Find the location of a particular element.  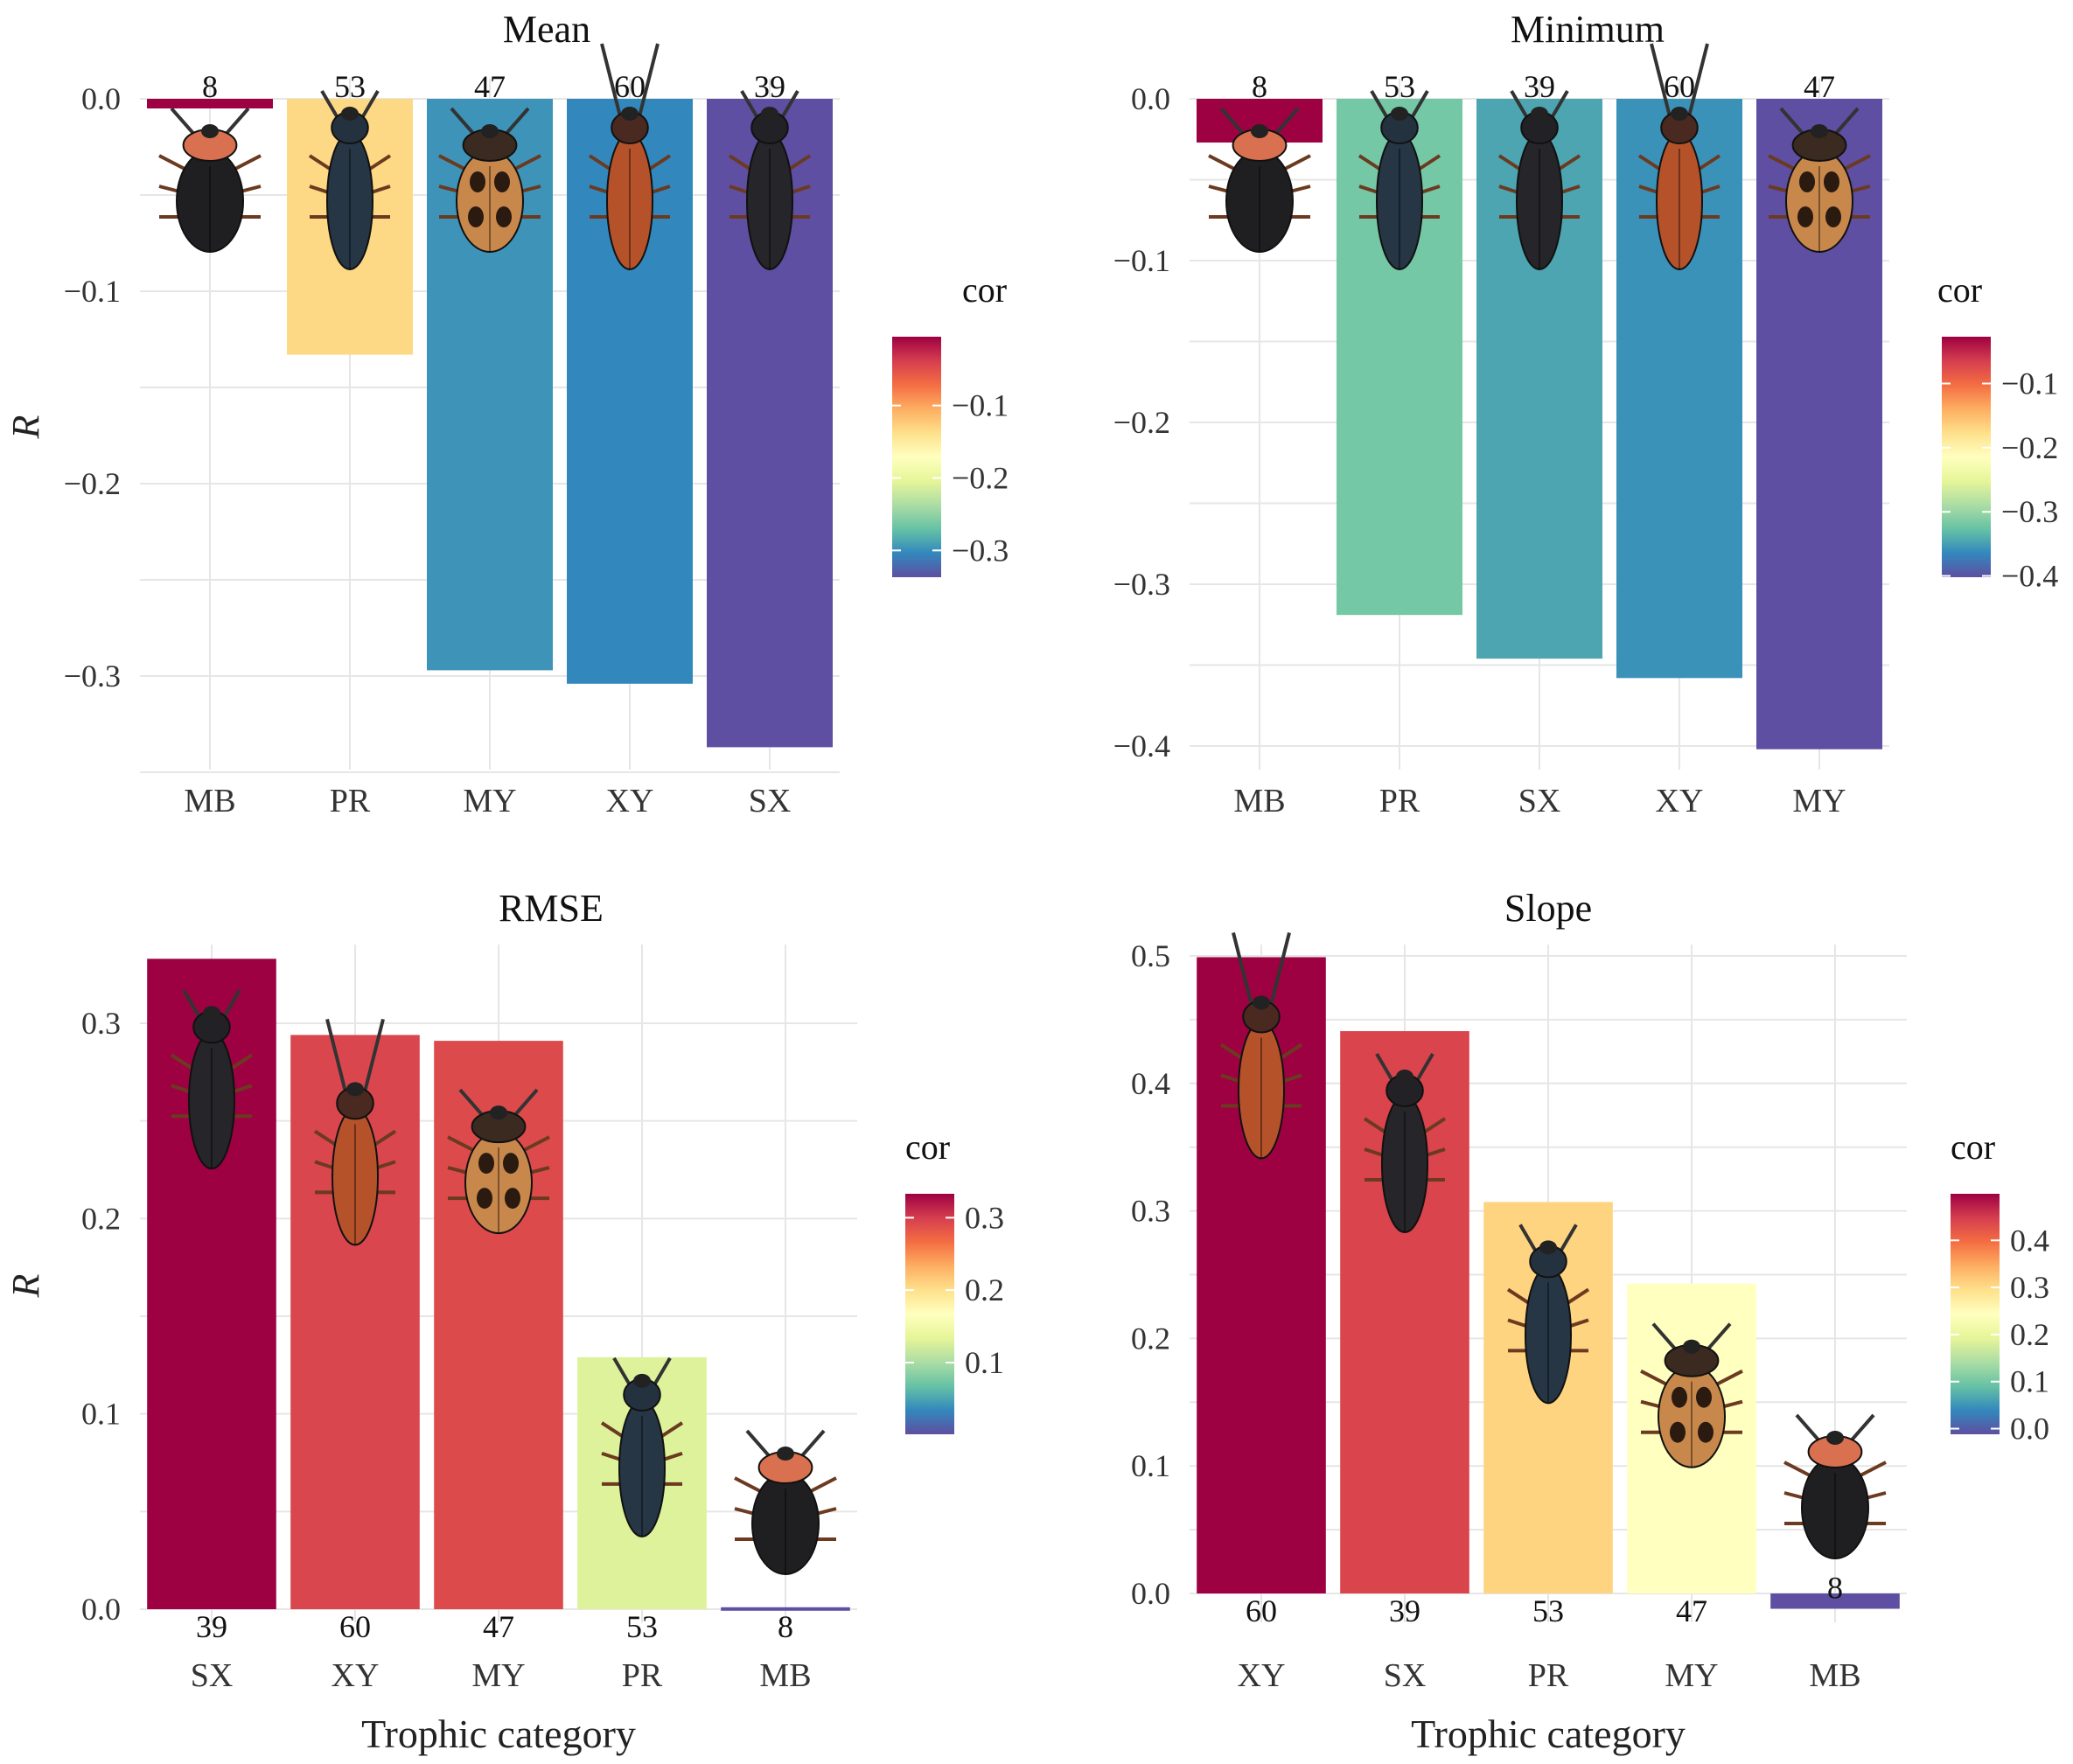

y-tick-label: 0.5 is located at coordinates (1150, 956).